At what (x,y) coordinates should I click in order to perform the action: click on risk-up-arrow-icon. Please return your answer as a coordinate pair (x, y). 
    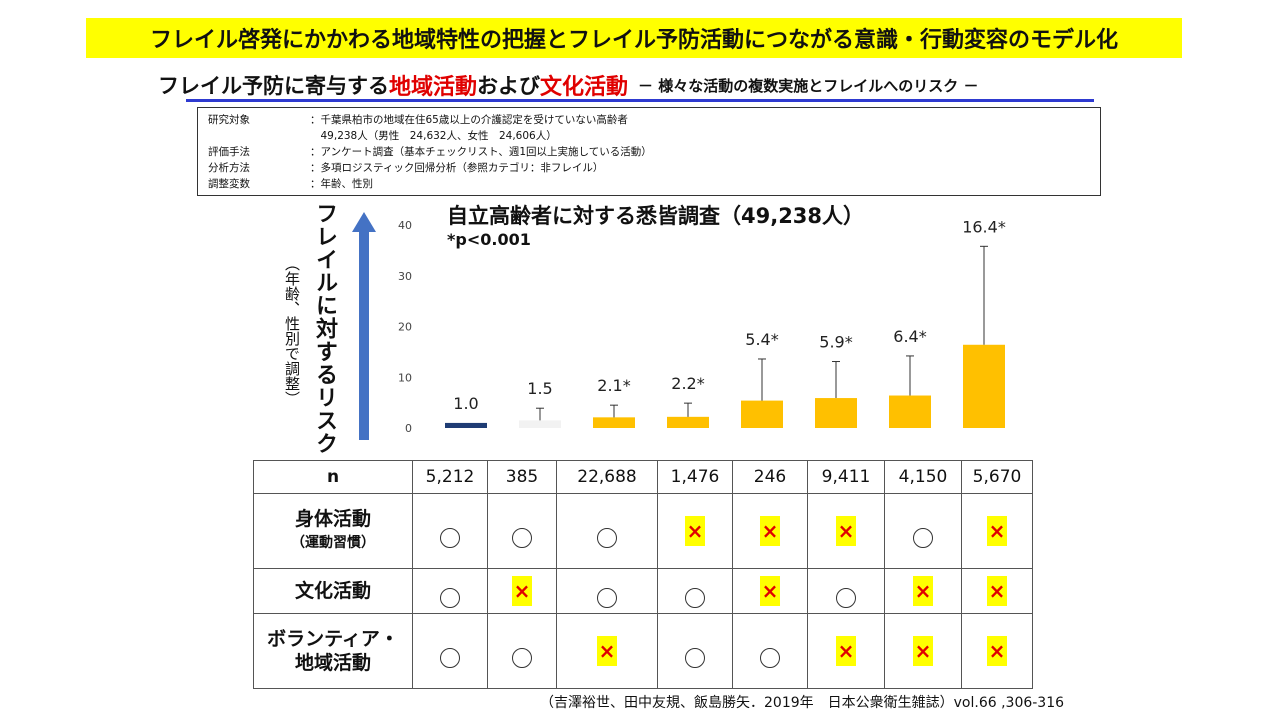
    Looking at the image, I should click on (364, 326).